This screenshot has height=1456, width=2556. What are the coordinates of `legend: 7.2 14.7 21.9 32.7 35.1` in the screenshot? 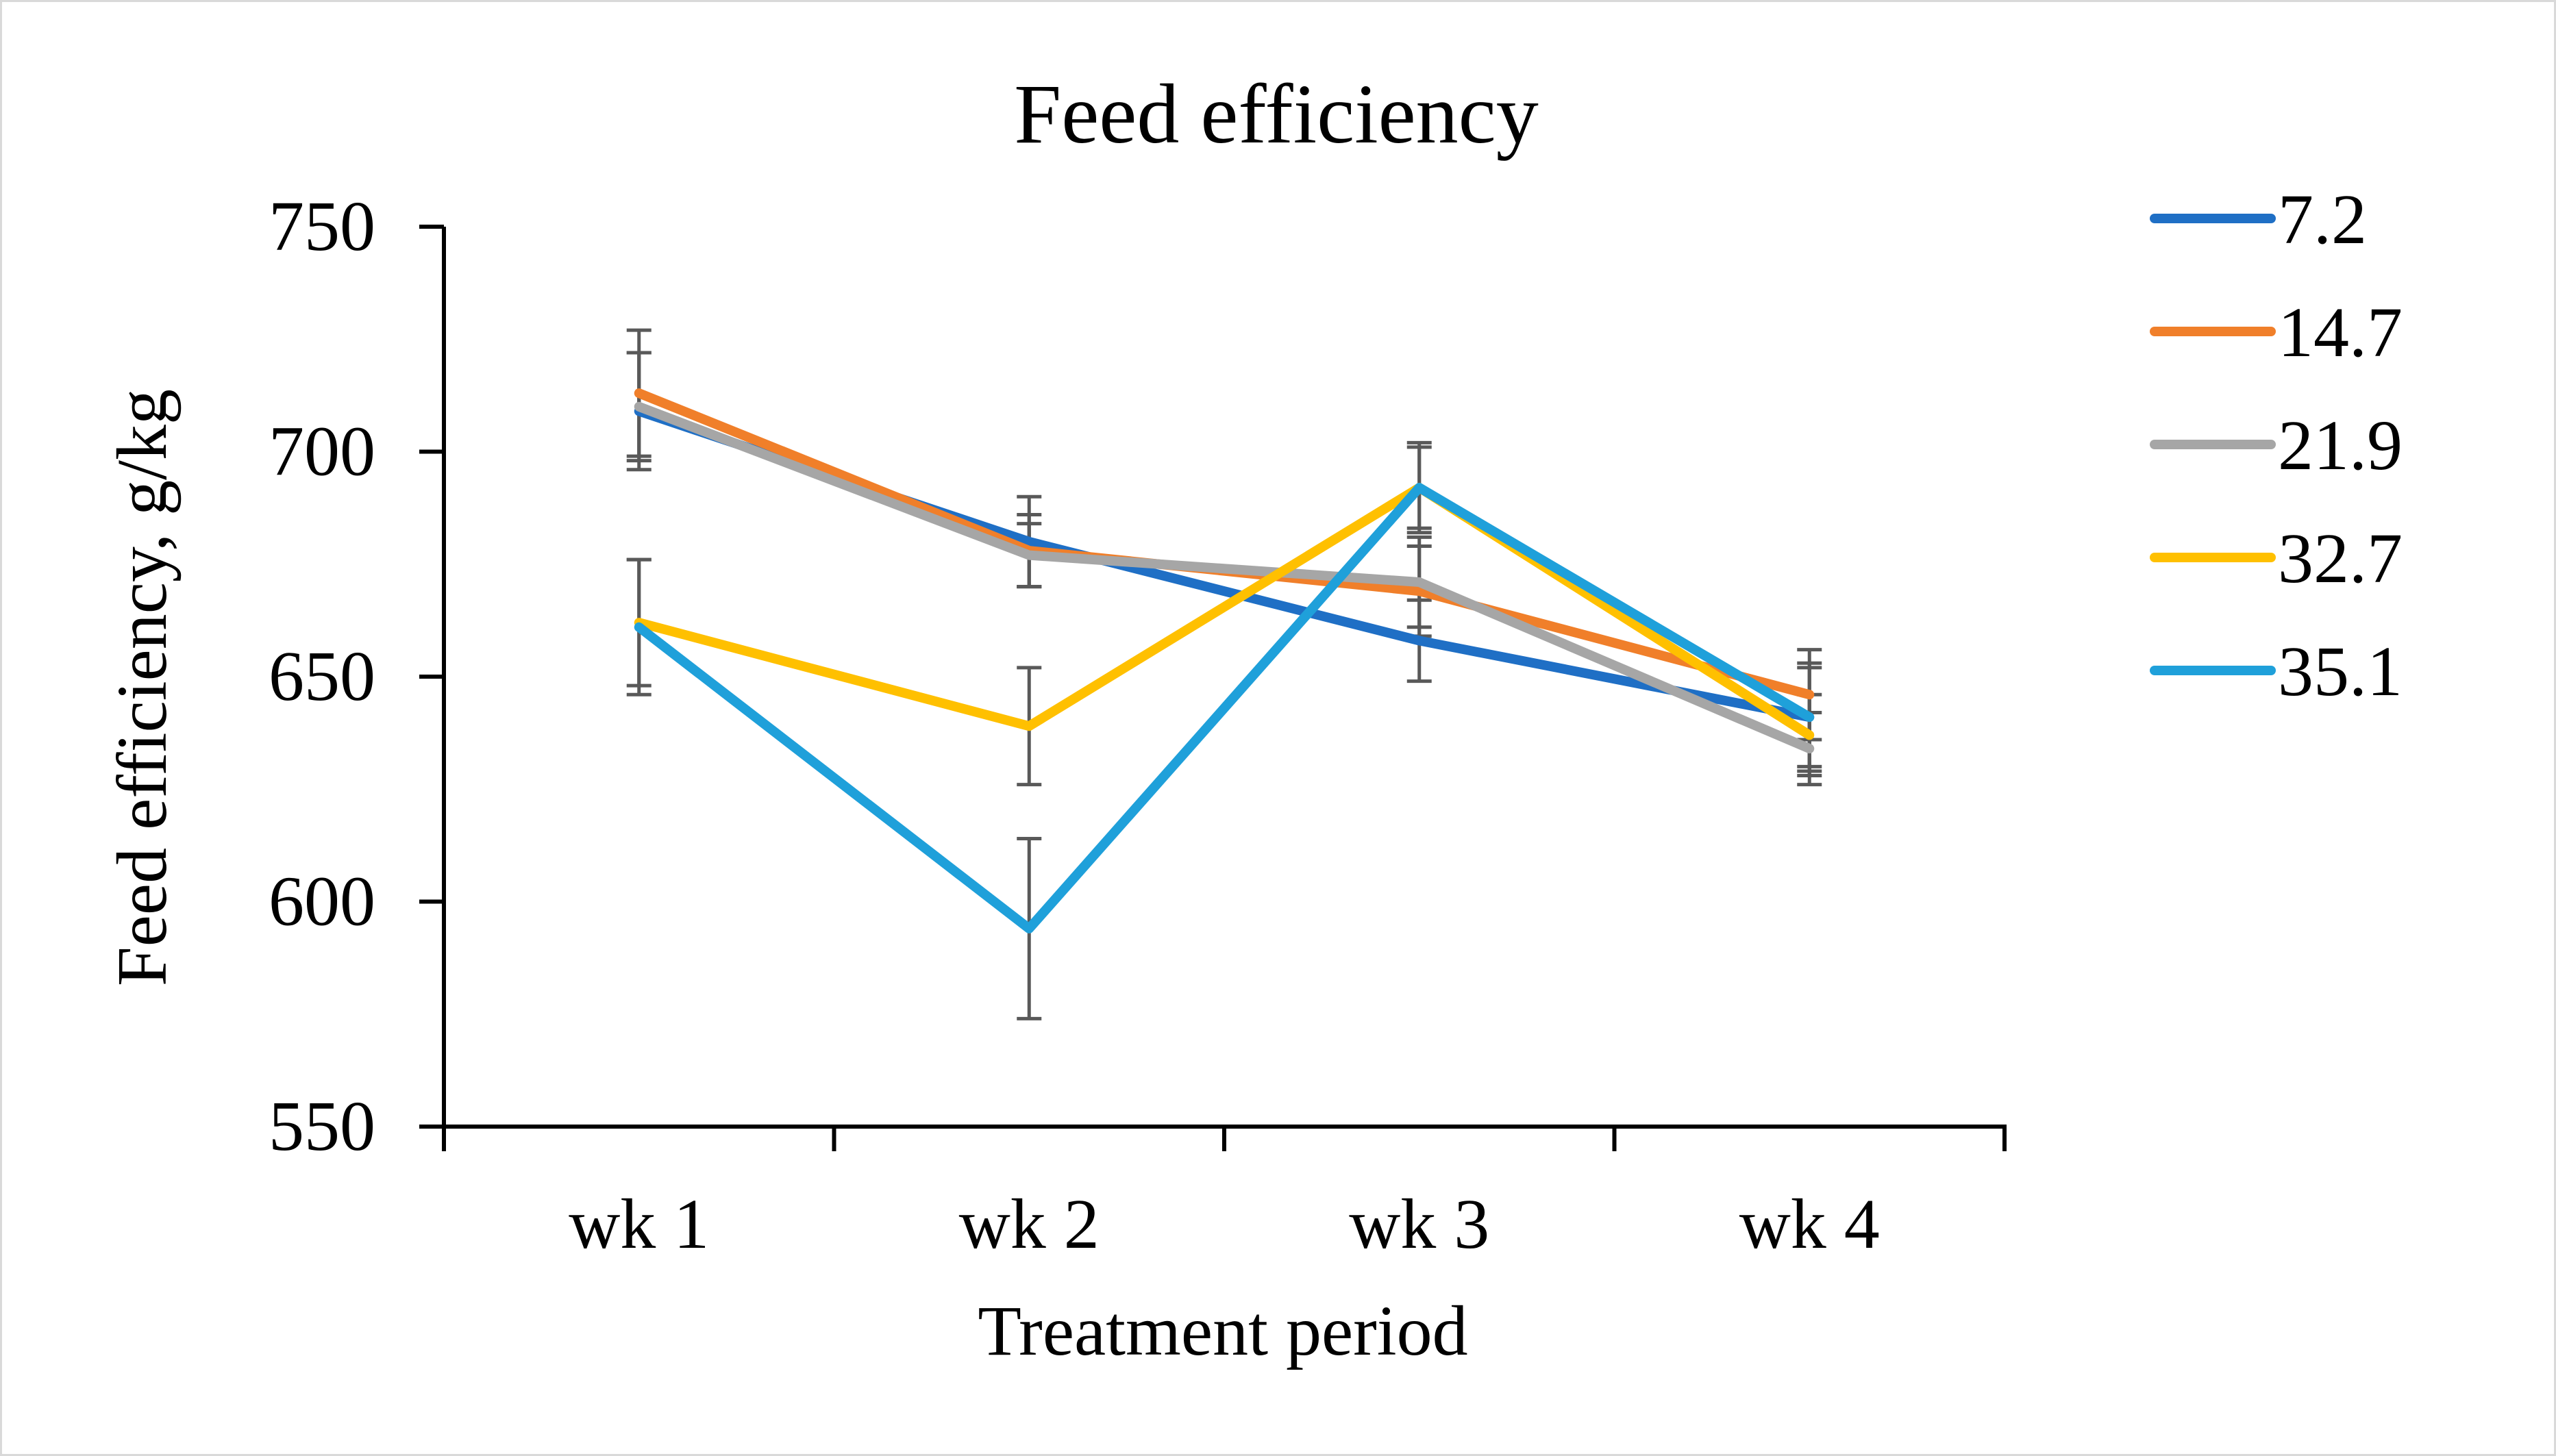 It's located at (2276, 445).